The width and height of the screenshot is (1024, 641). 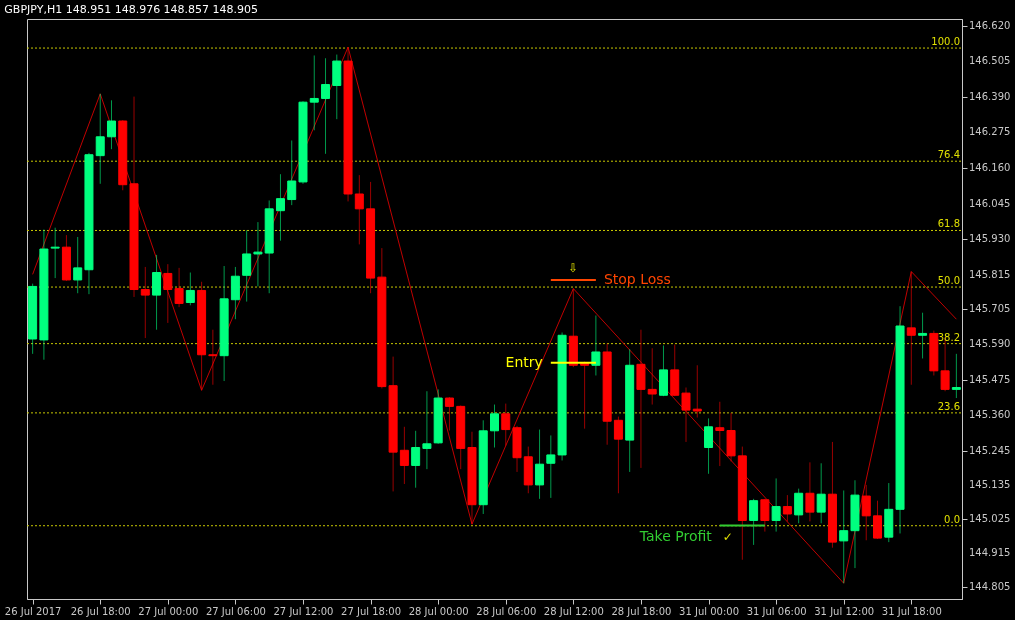 I want to click on y-tick-label: 146.505, so click(x=990, y=61).